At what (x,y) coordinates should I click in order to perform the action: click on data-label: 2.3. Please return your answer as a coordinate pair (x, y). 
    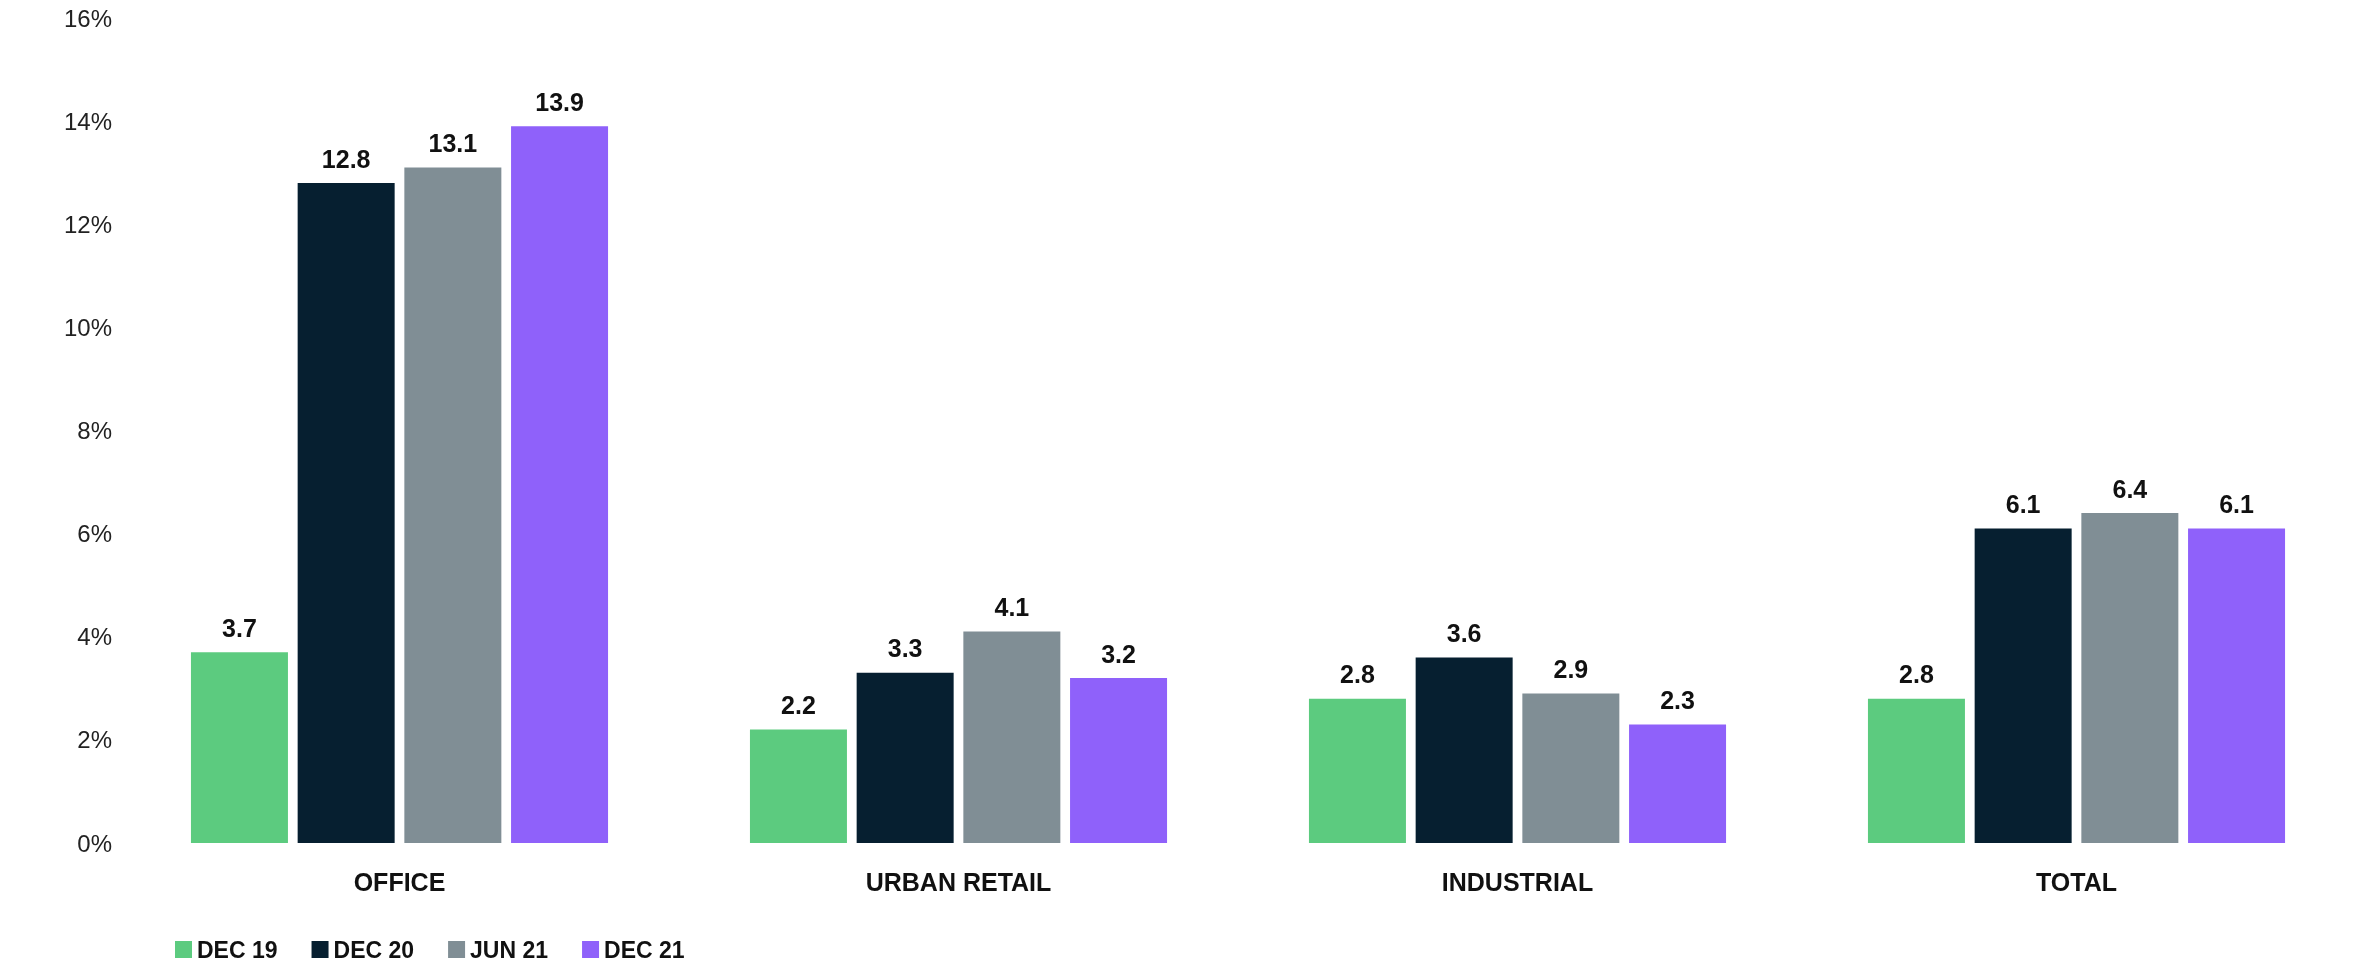
    Looking at the image, I should click on (1677, 699).